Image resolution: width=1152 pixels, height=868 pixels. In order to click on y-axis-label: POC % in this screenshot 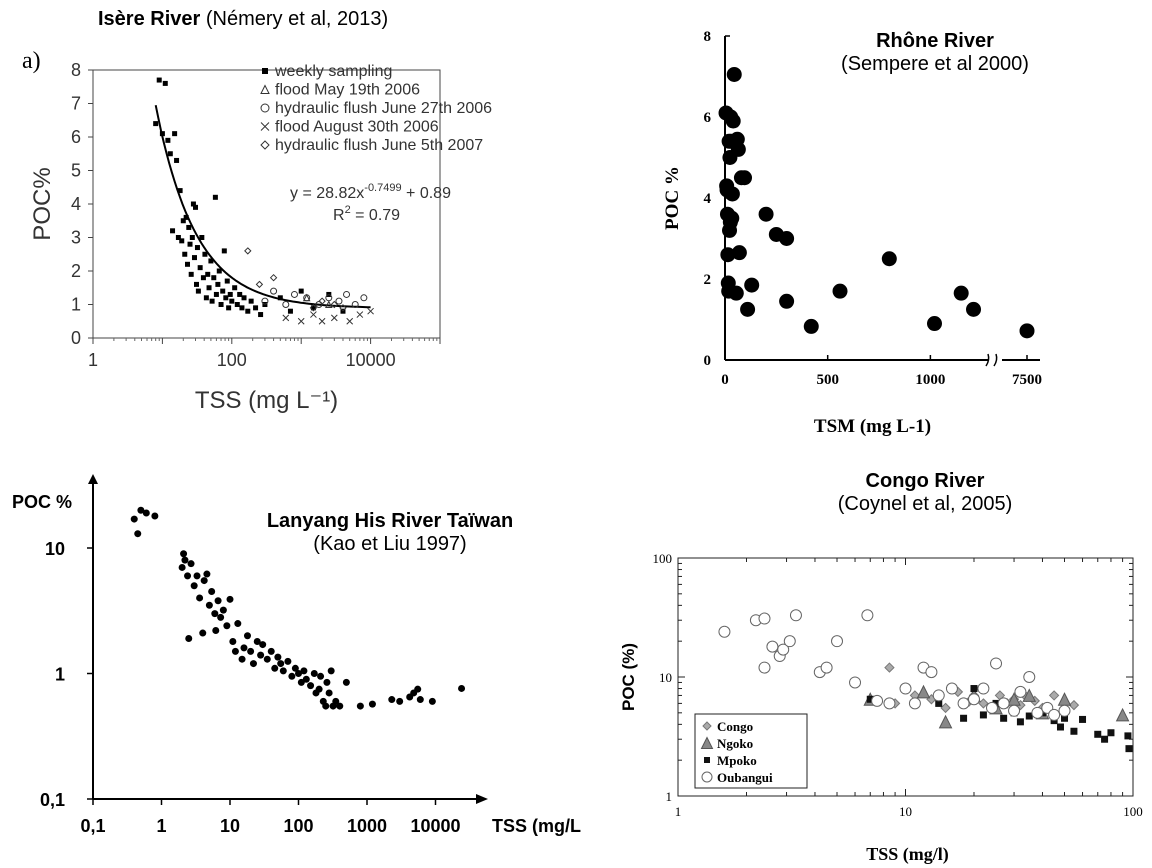, I will do `click(672, 198)`.